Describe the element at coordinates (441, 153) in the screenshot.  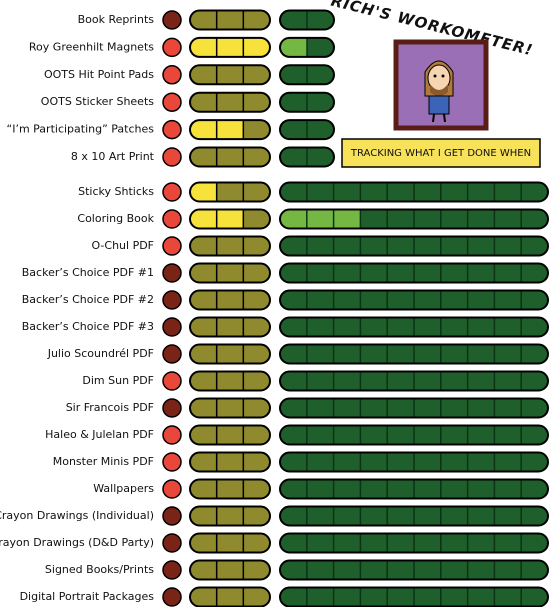
I see `caption-box` at that location.